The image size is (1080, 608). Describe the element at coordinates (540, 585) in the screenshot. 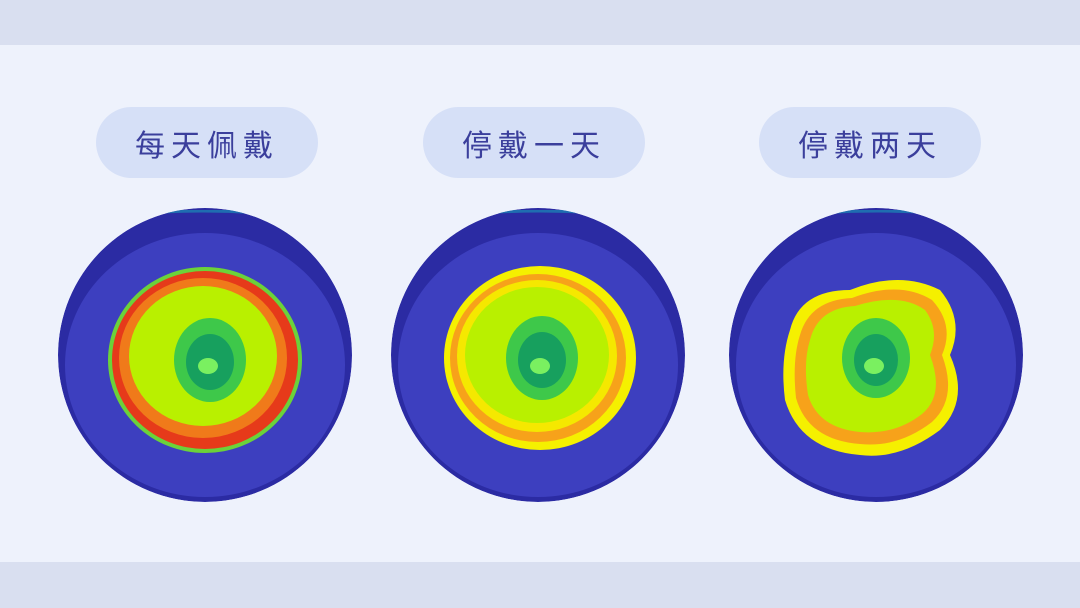

I see `bottom-band` at that location.